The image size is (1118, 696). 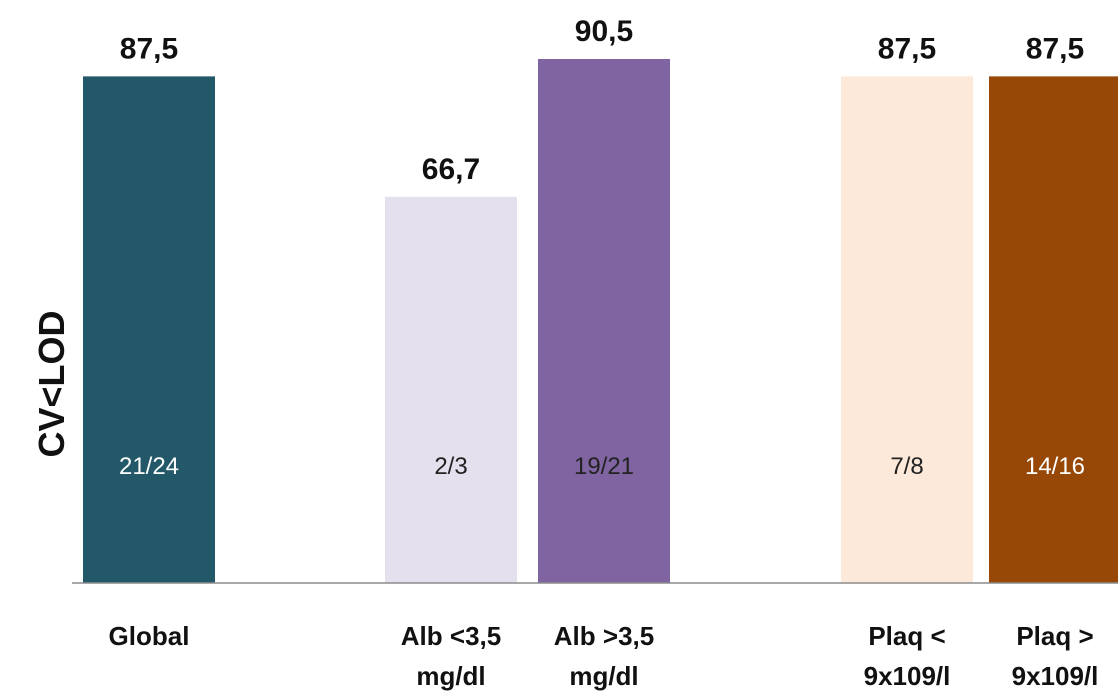 I want to click on fraction-label: 2/3, so click(x=450, y=466).